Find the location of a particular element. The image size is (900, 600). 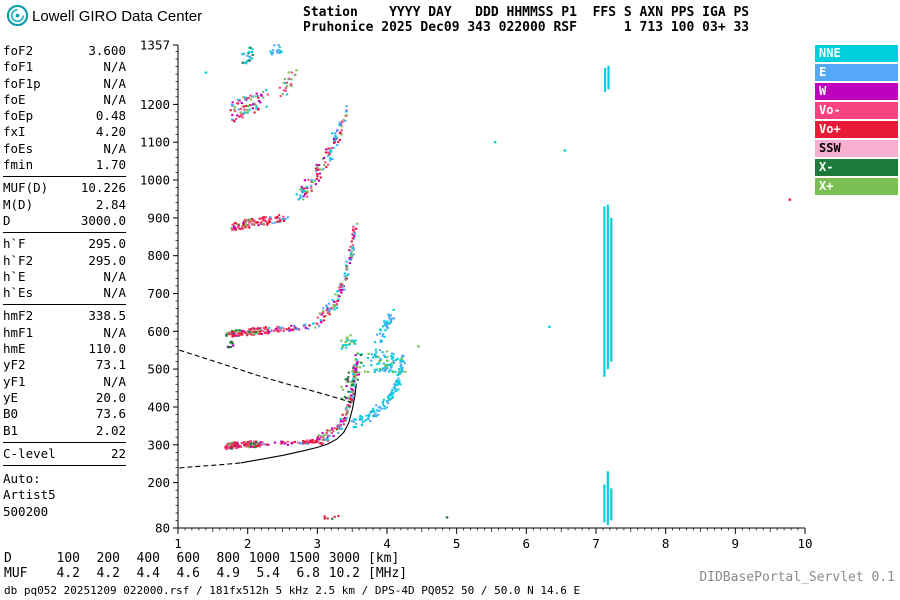

param-label: yF2 is located at coordinates (14, 365).